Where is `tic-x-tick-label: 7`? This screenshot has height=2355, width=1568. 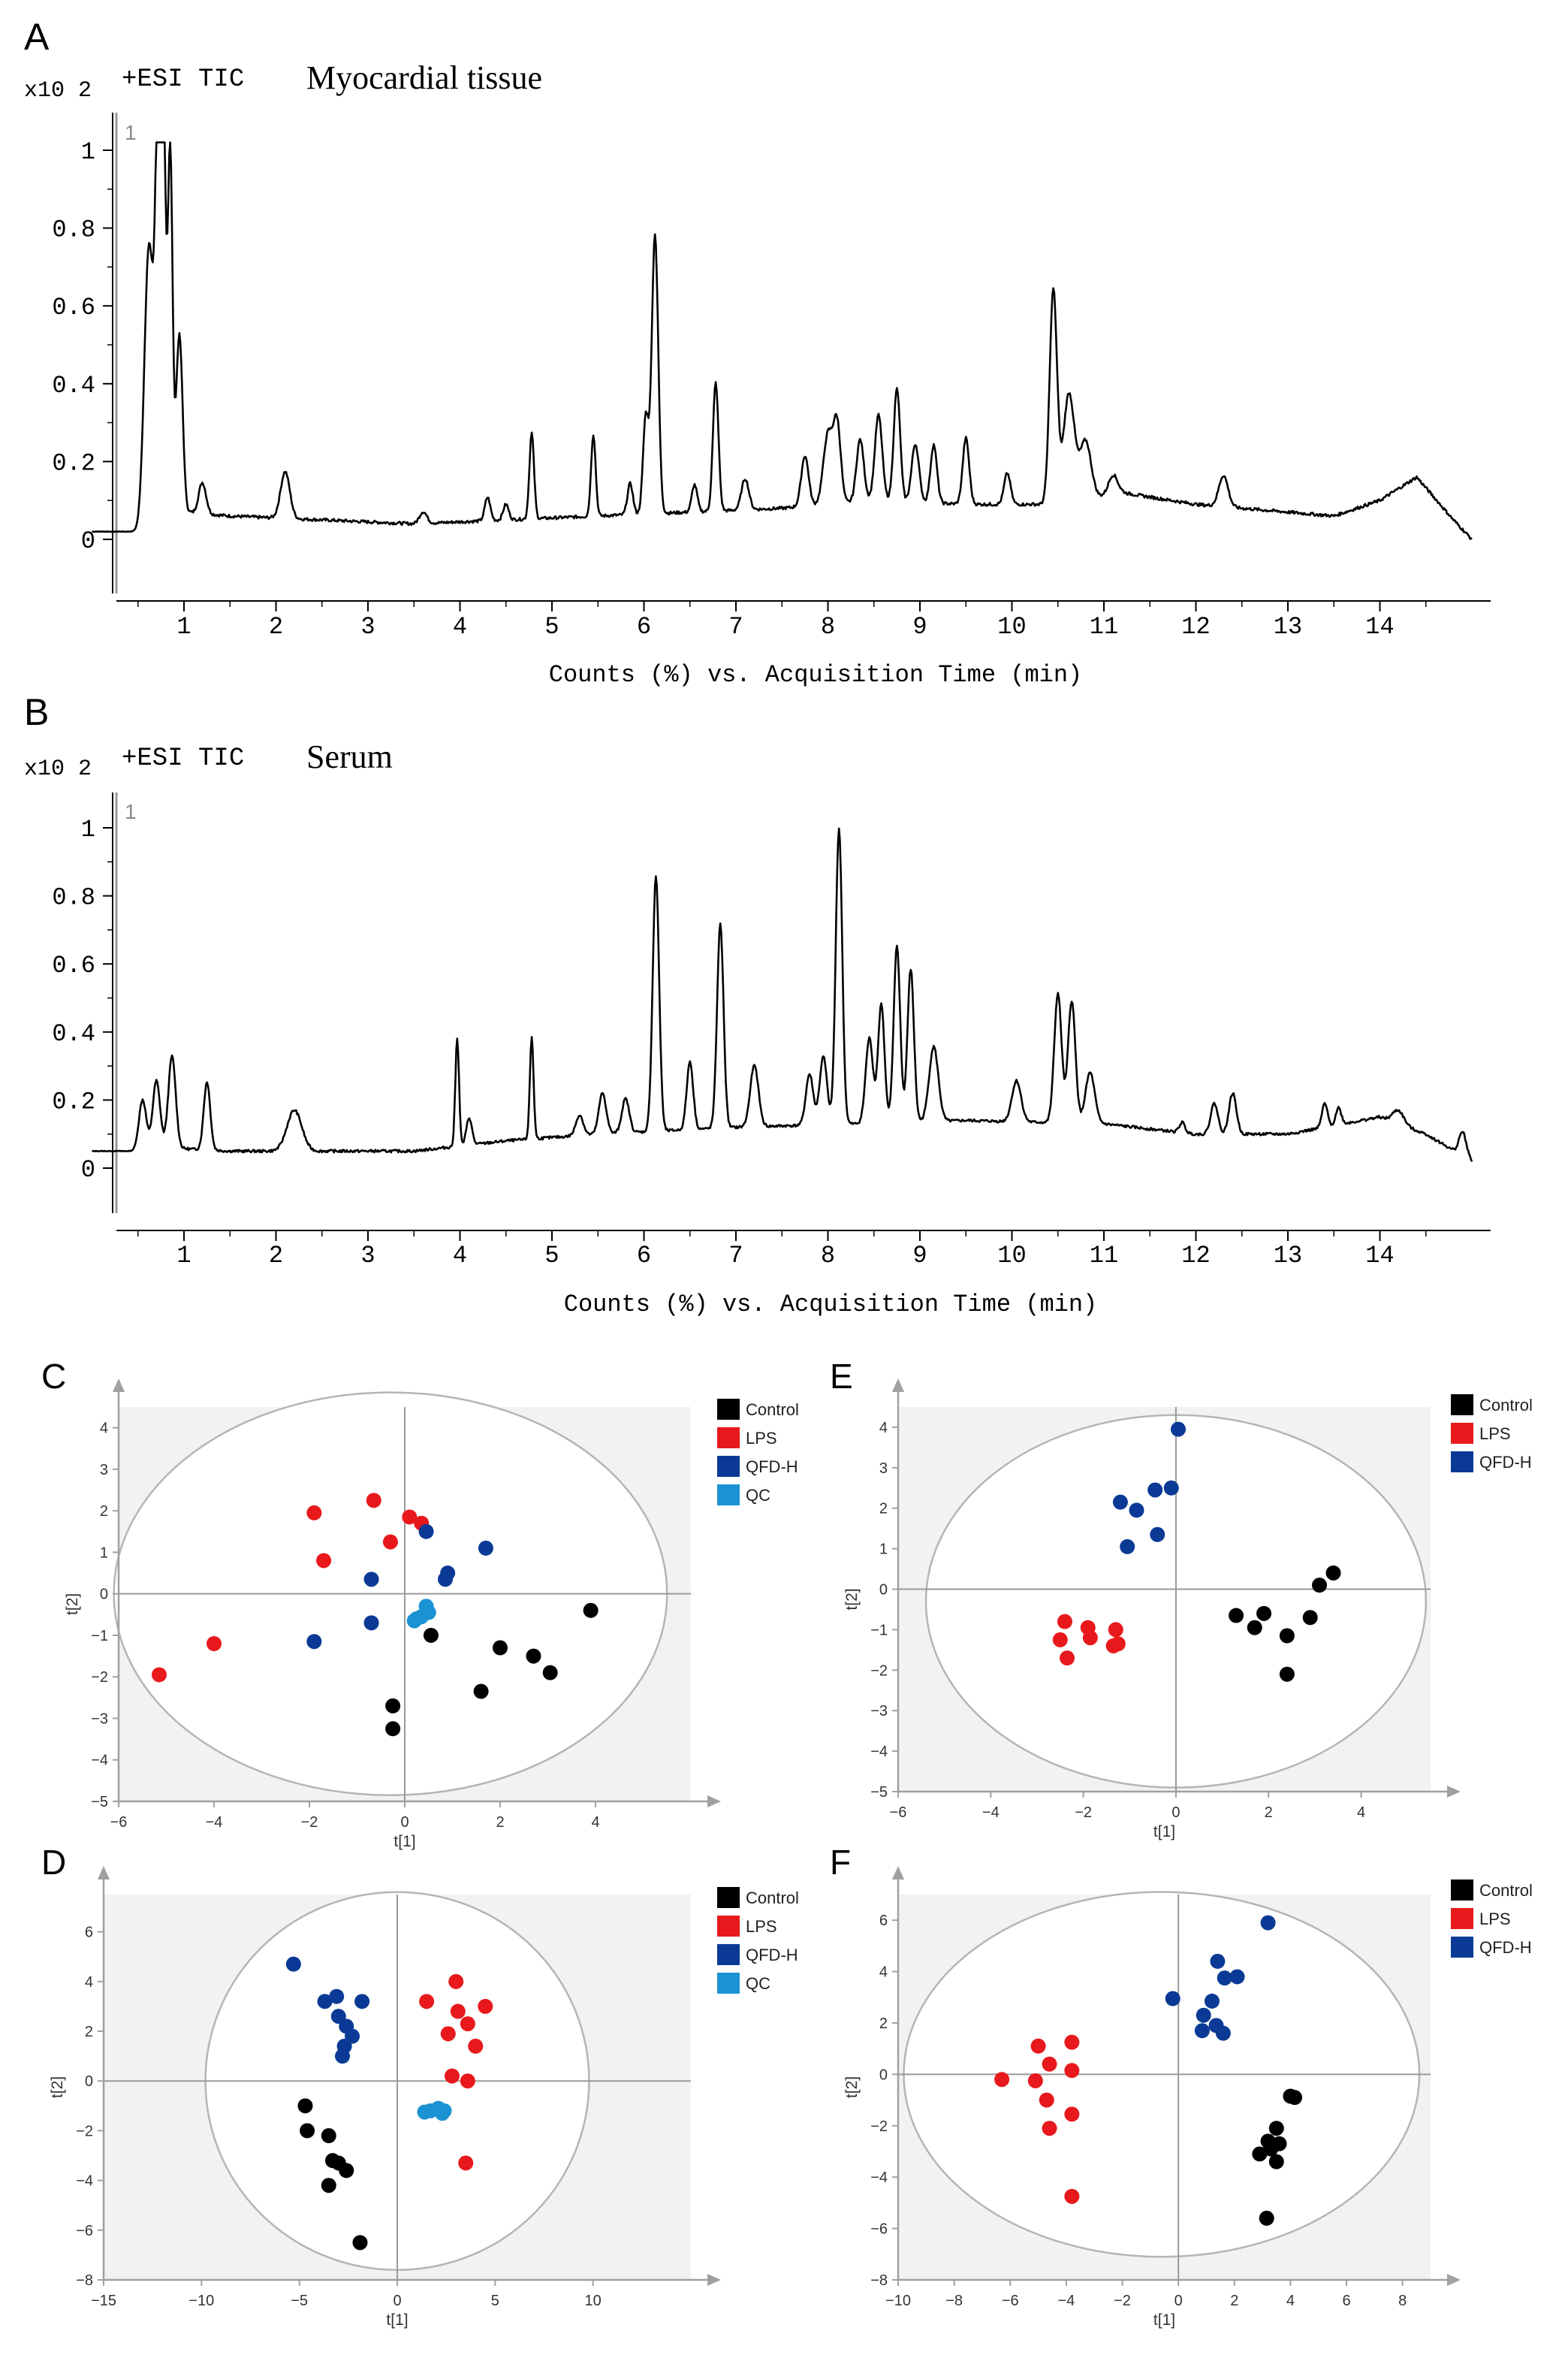 tic-x-tick-label: 7 is located at coordinates (736, 627).